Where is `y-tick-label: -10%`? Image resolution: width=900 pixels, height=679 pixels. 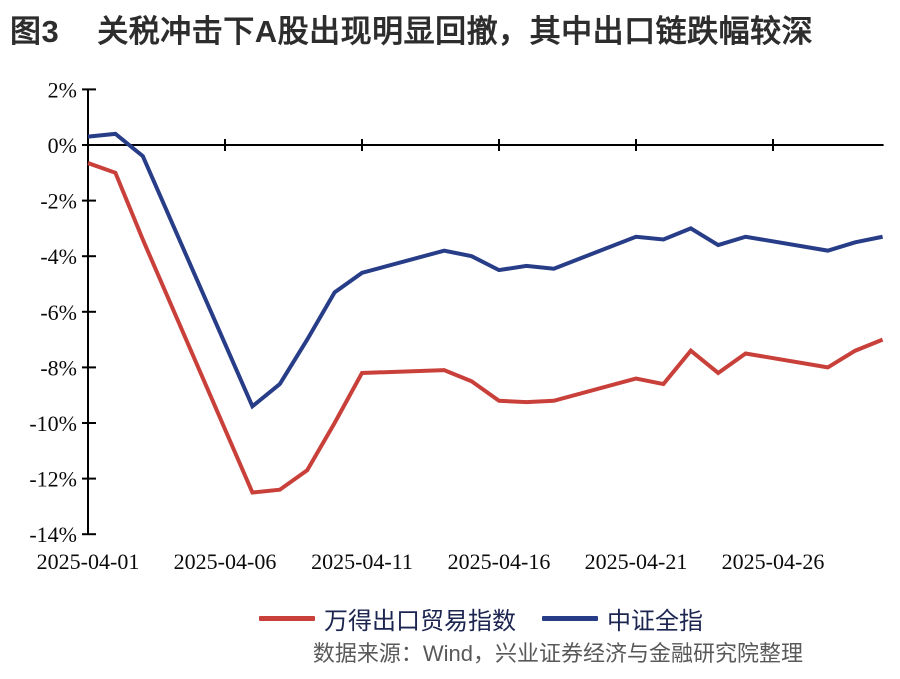
y-tick-label: -10% is located at coordinates (53, 423).